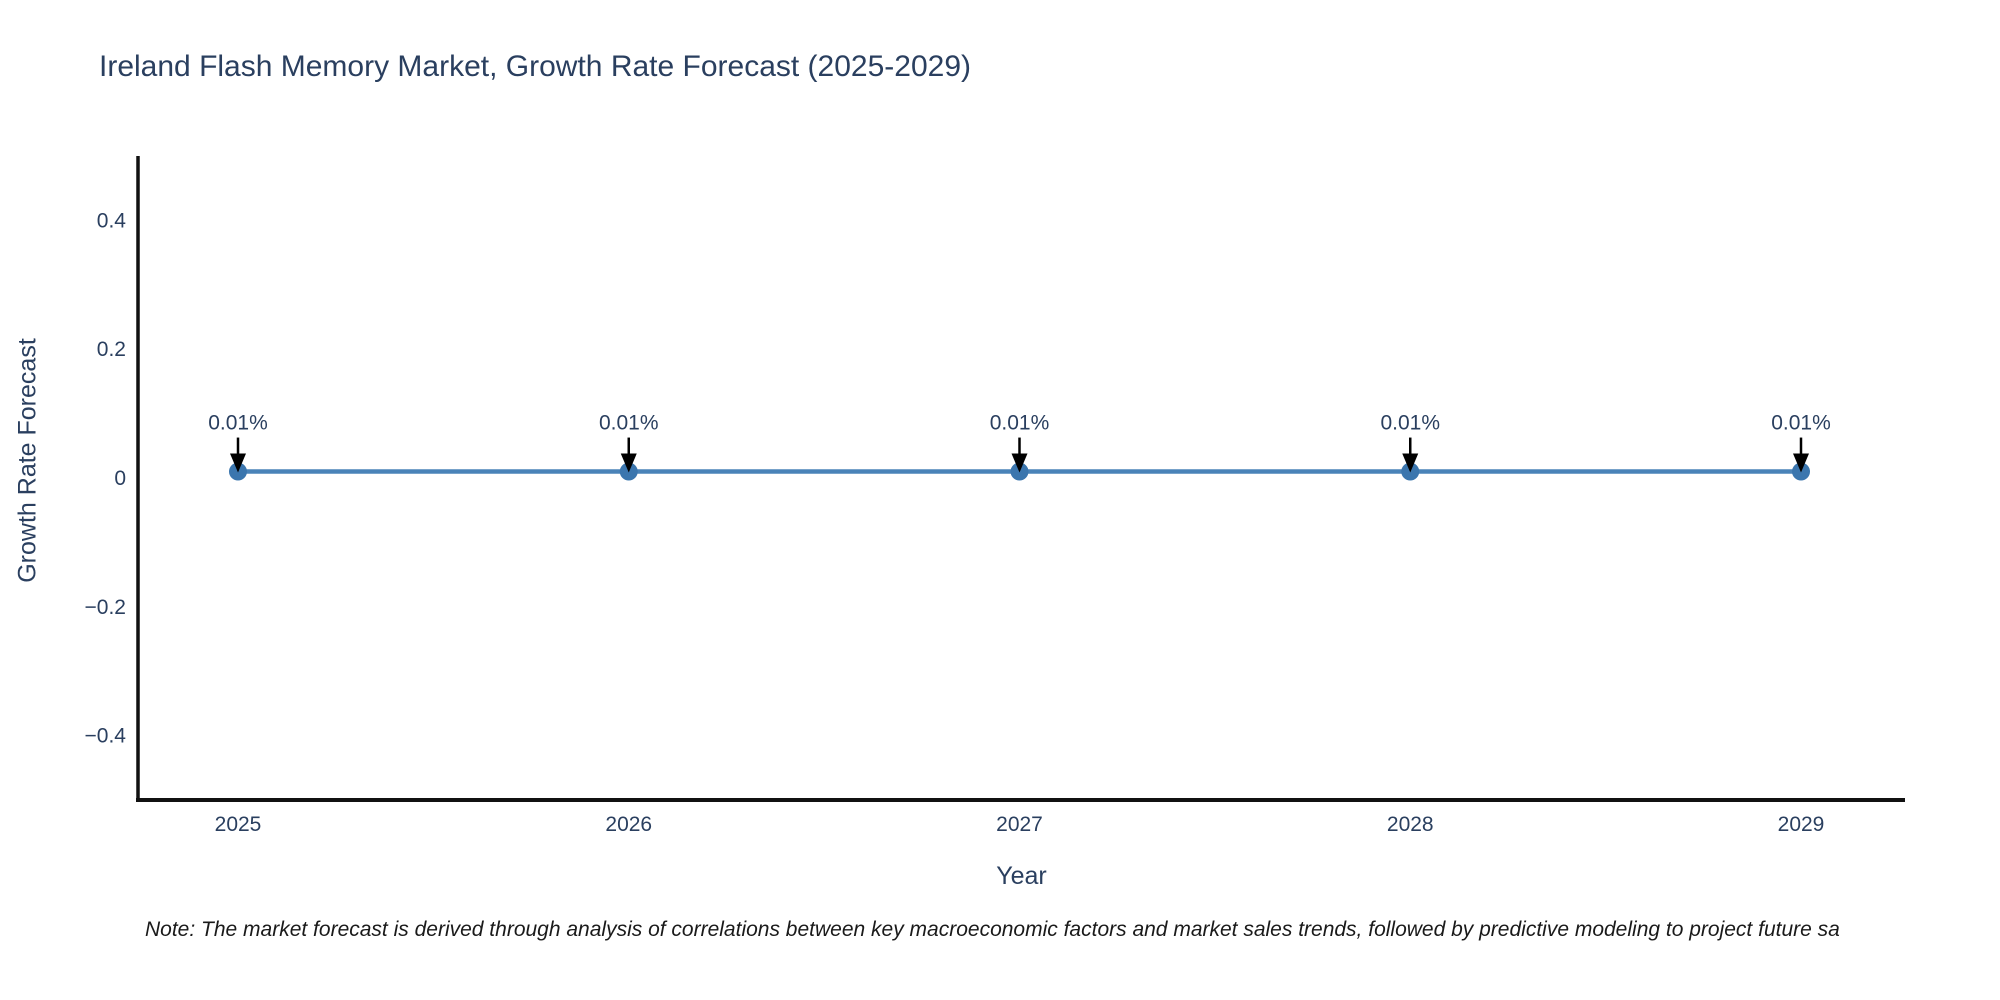  I want to click on x-tick-label: 2025, so click(238, 824).